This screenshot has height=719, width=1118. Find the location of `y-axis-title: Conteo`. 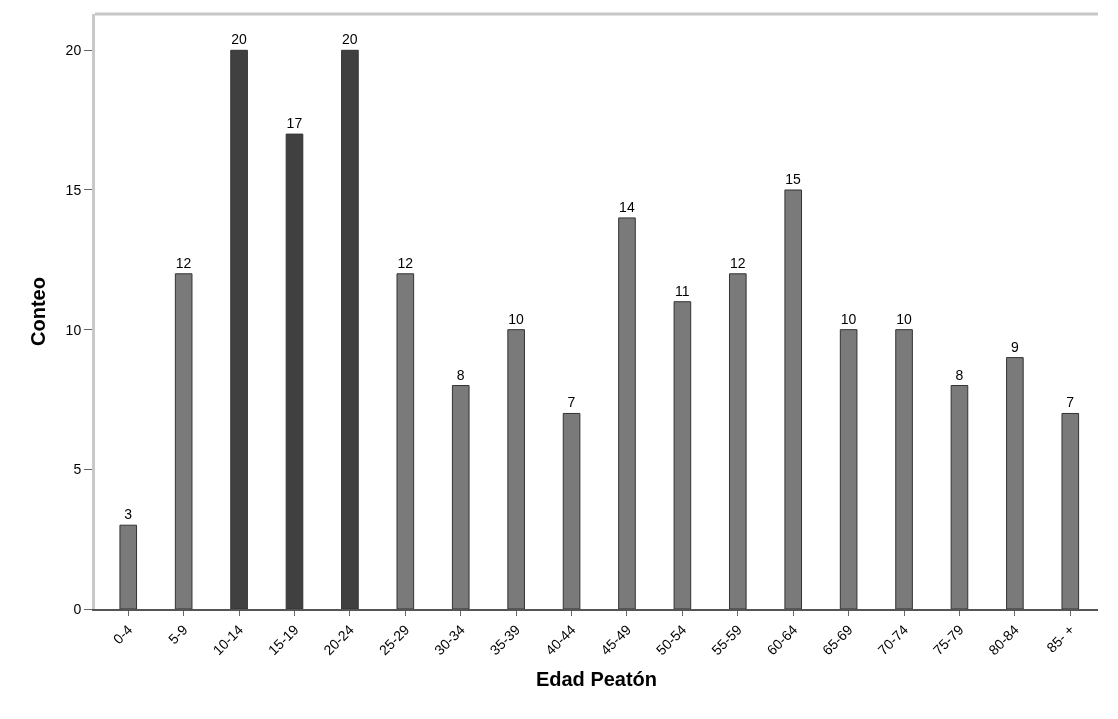

y-axis-title: Conteo is located at coordinates (38, 311).